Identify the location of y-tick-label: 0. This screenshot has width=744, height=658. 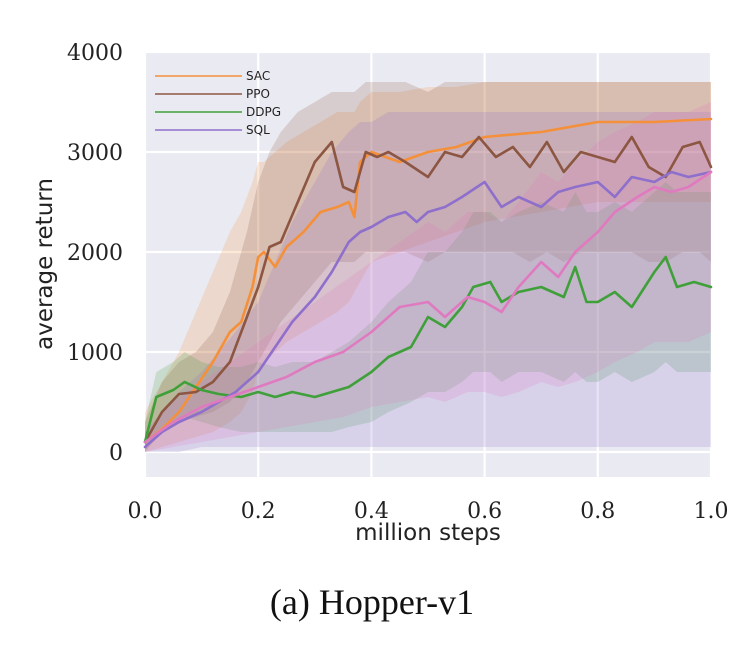
(116, 453).